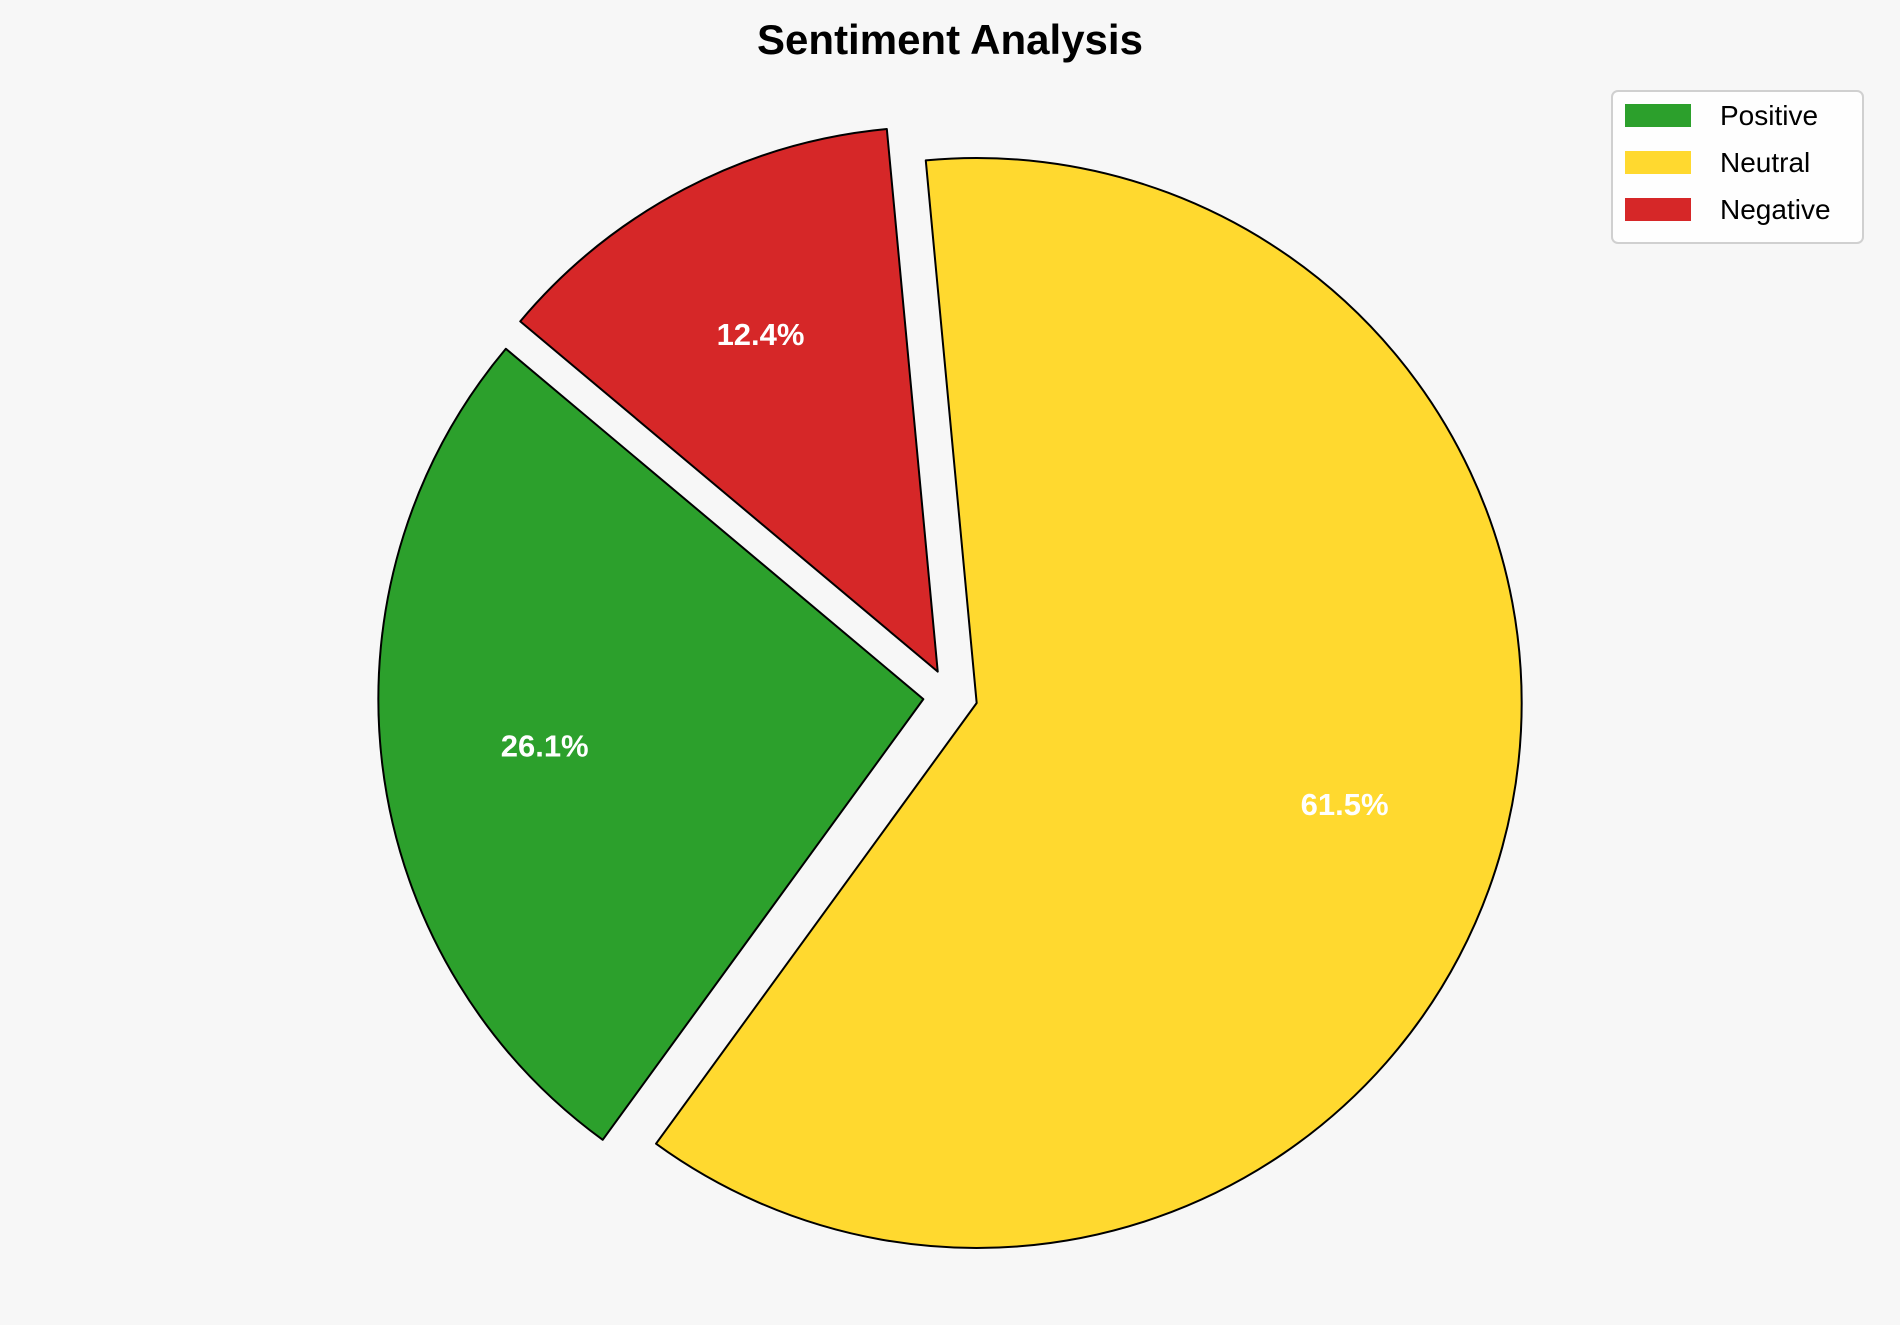 Image resolution: width=1900 pixels, height=1325 pixels. What do you see at coordinates (1769, 115) in the screenshot?
I see `legend-label-positive: Positive` at bounding box center [1769, 115].